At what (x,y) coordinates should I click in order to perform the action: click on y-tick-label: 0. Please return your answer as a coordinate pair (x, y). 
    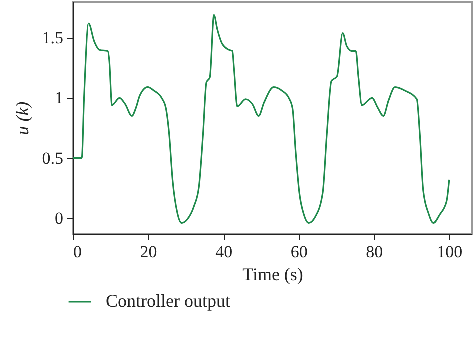
    Looking at the image, I should click on (59, 218).